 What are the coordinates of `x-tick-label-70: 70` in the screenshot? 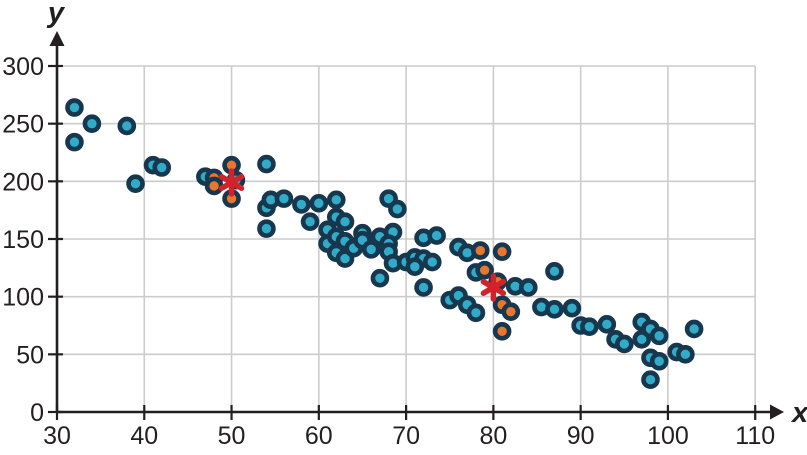 It's located at (406, 436).